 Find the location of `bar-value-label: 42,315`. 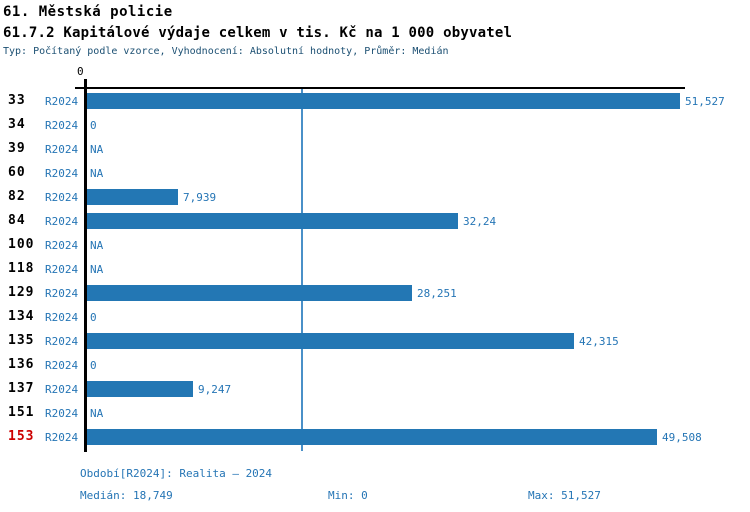

bar-value-label: 42,315 is located at coordinates (599, 341).